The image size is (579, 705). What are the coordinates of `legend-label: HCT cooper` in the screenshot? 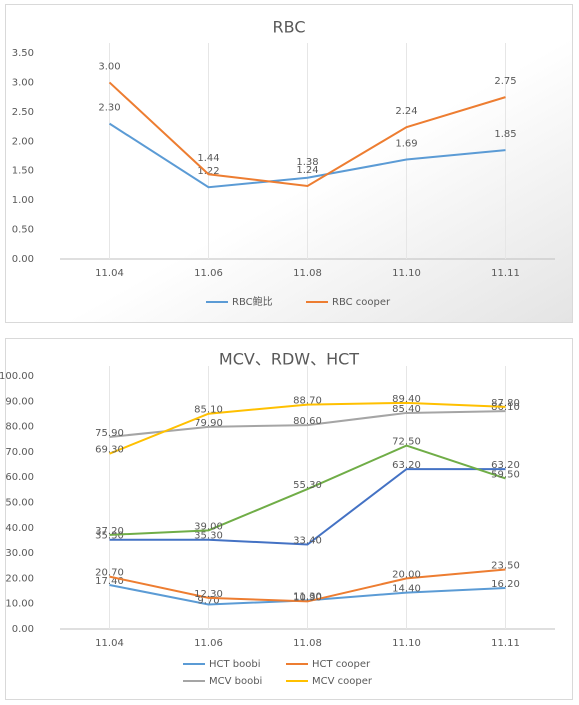 It's located at (341, 664).